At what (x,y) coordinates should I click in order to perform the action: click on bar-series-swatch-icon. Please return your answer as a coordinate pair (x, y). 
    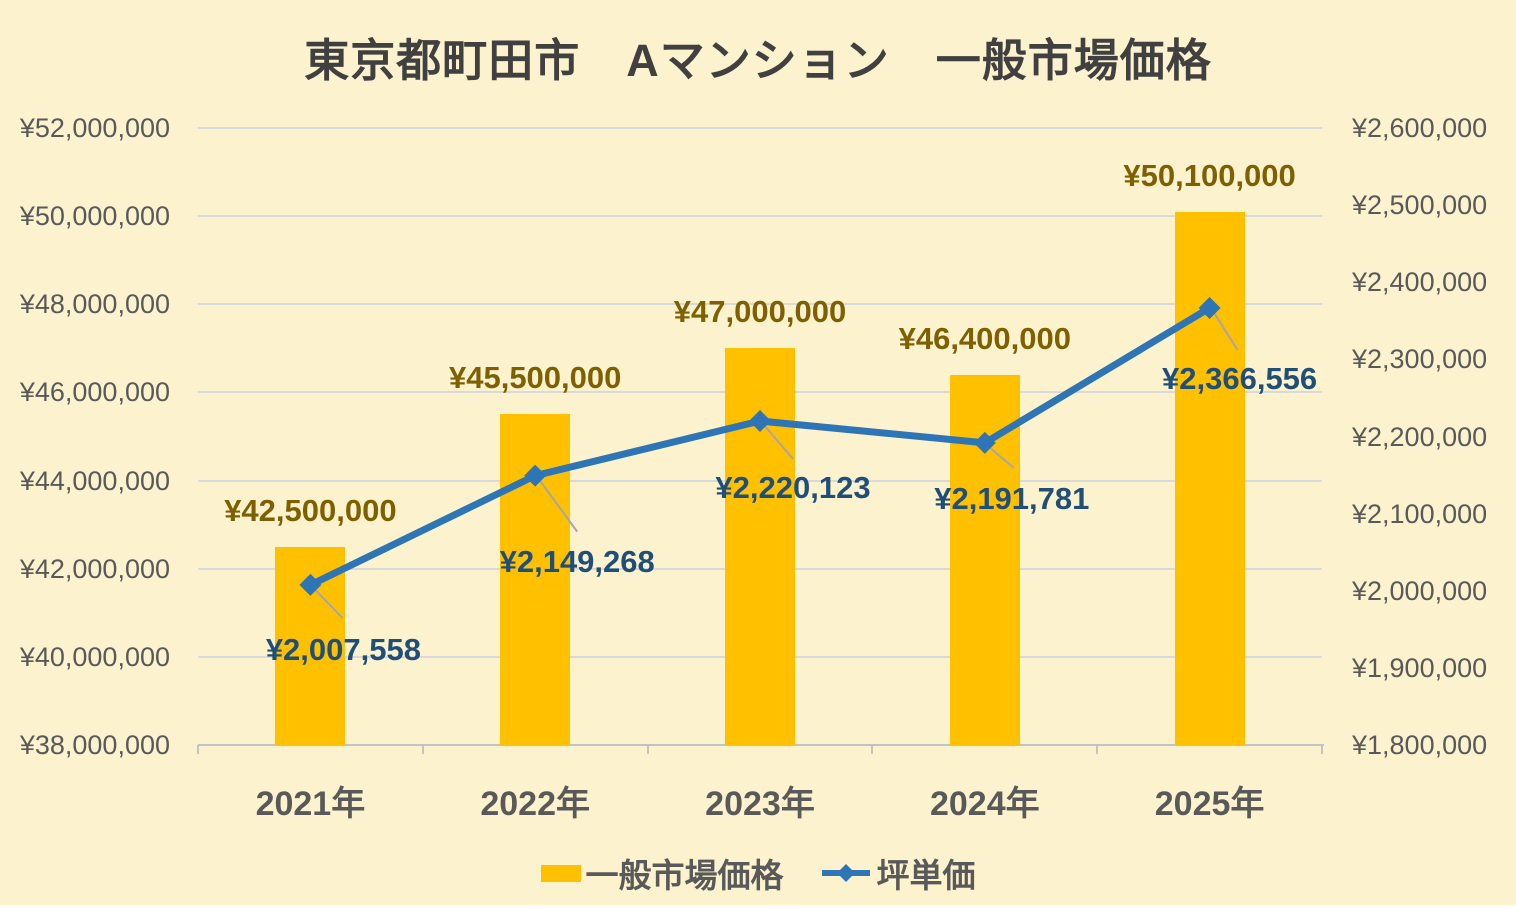
    Looking at the image, I should click on (560, 873).